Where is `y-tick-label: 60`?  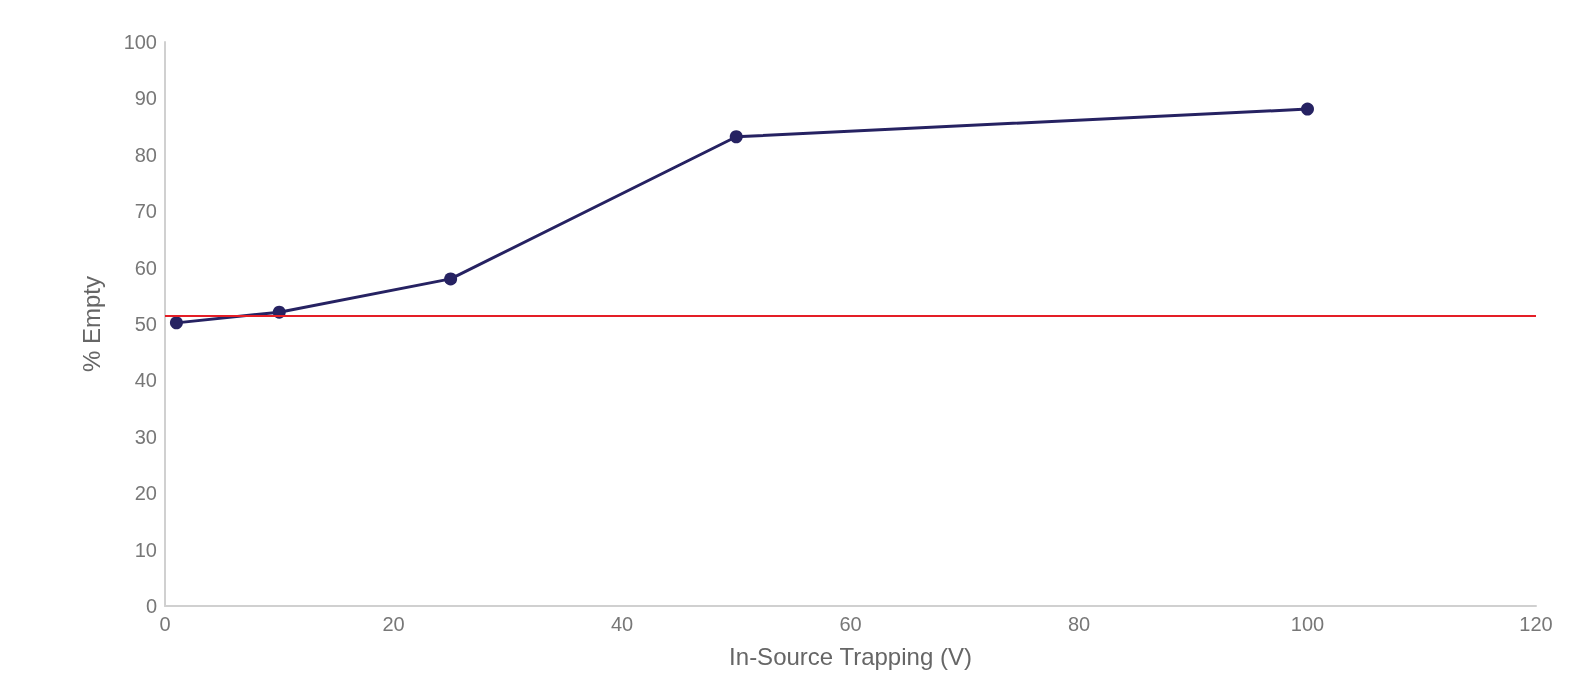 y-tick-label: 60 is located at coordinates (145, 267).